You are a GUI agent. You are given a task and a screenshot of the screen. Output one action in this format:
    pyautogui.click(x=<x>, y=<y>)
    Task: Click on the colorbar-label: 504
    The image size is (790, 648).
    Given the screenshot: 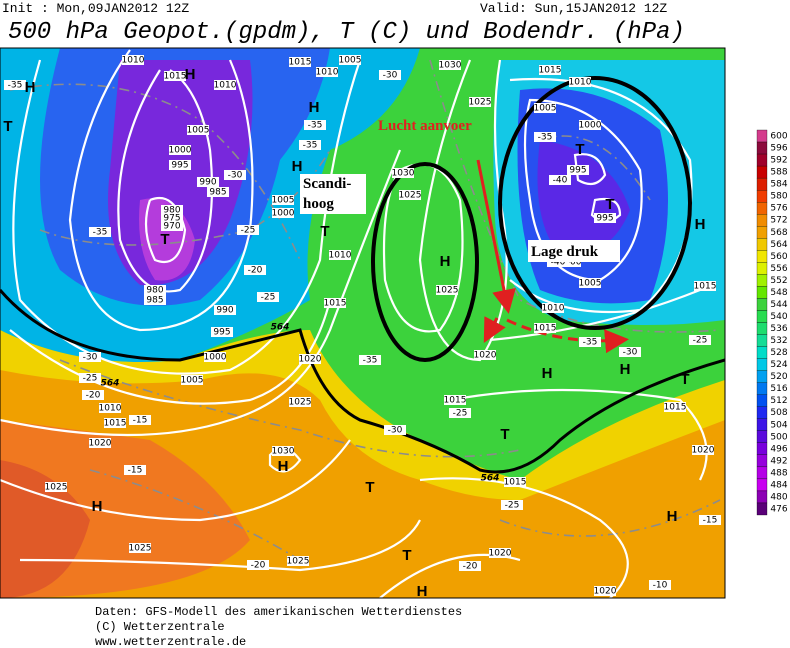 What is the action you would take?
    pyautogui.click(x=778, y=425)
    